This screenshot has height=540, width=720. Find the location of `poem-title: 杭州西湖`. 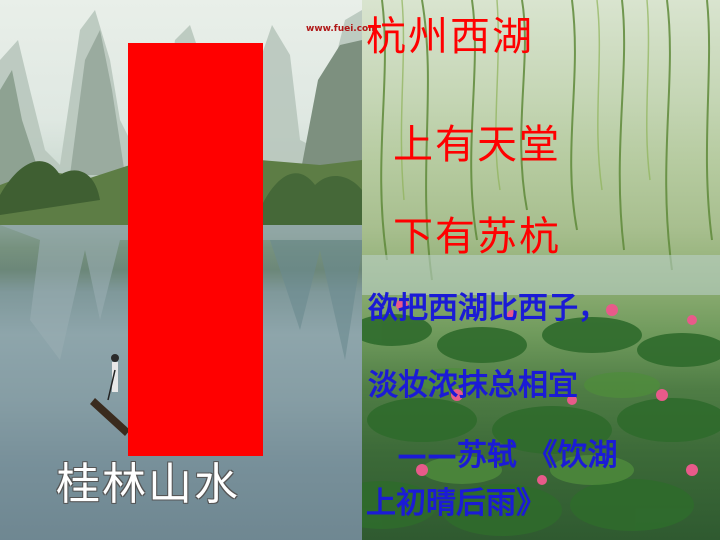

poem-title: 杭州西湖 is located at coordinates (450, 37).